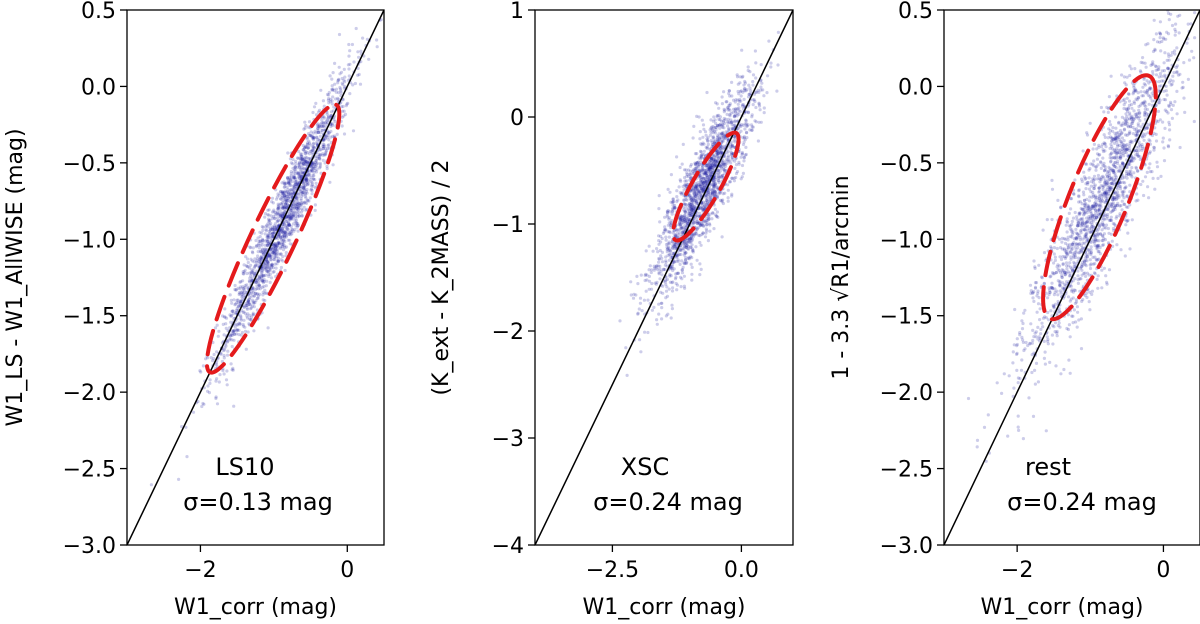 The width and height of the screenshot is (1200, 624). Describe the element at coordinates (441, 277) in the screenshot. I see `y-axis-title: (K_ext - K_2MASS) / 2` at that location.